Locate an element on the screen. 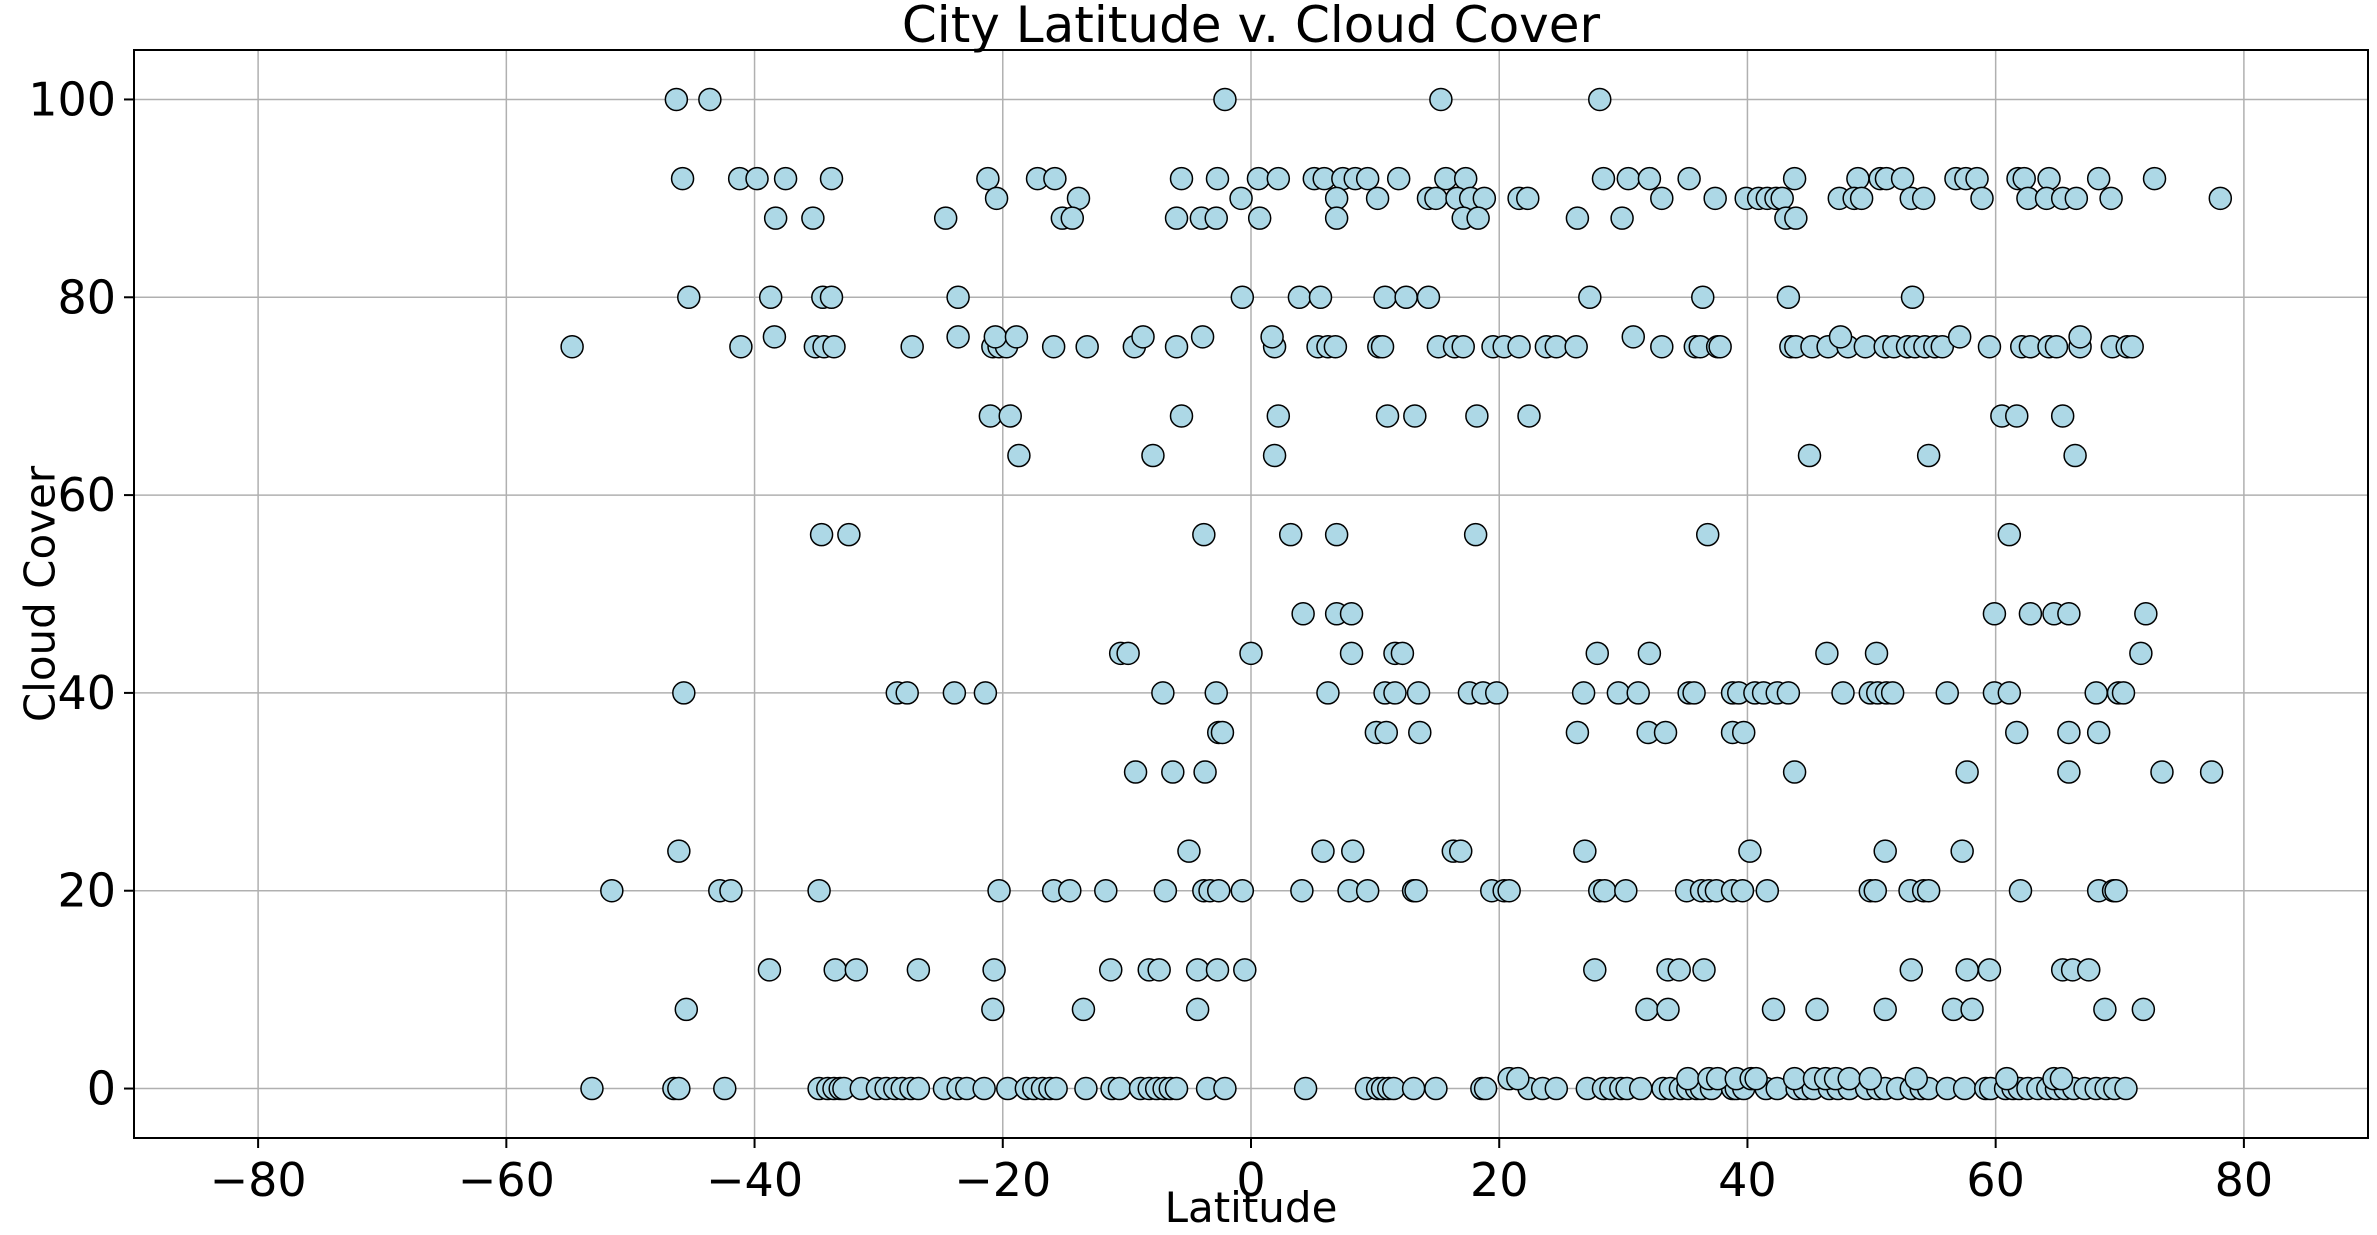 Image resolution: width=2377 pixels, height=1235 pixels. y-tick-label: 100 is located at coordinates (72, 99).